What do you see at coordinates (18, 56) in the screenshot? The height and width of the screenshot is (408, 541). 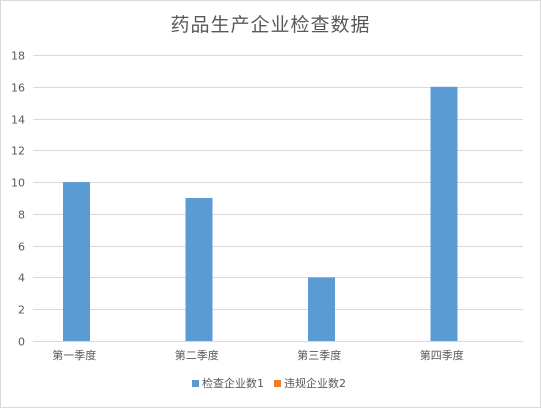 I see `y-tick-label: 18` at bounding box center [18, 56].